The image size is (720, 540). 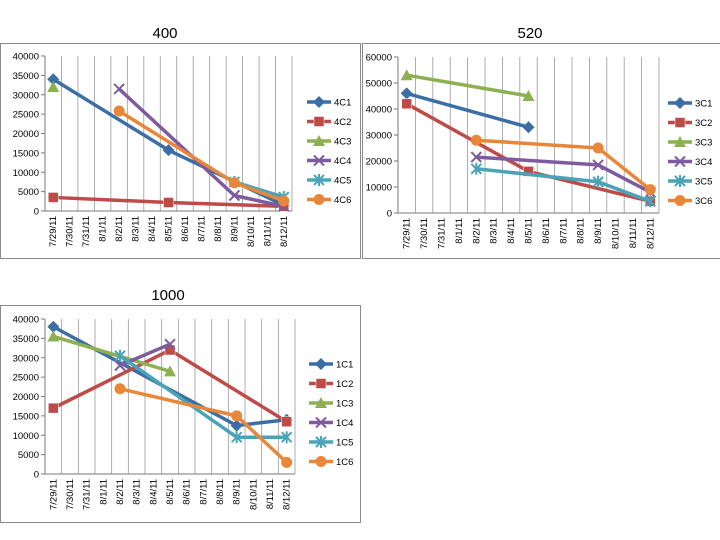 I want to click on legend-label-1C3: 1C3, so click(x=344, y=404).